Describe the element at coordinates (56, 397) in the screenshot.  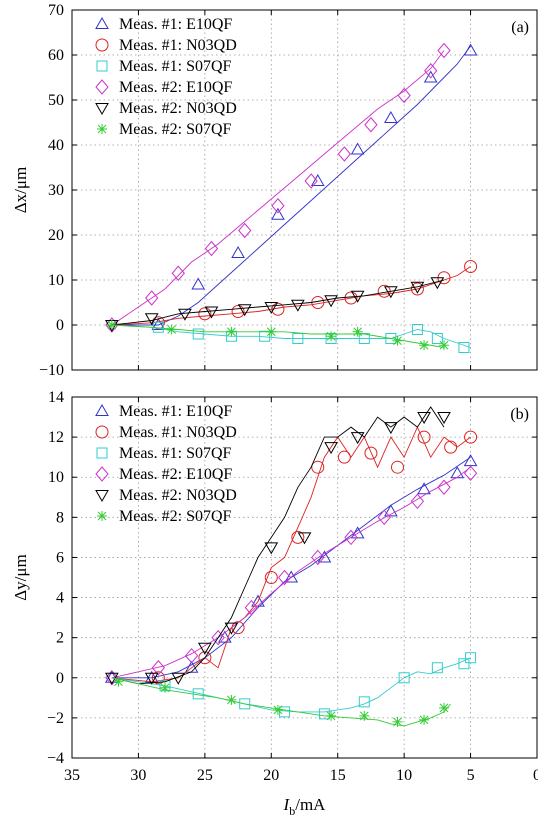
I see `y-tick-label: 14` at that location.